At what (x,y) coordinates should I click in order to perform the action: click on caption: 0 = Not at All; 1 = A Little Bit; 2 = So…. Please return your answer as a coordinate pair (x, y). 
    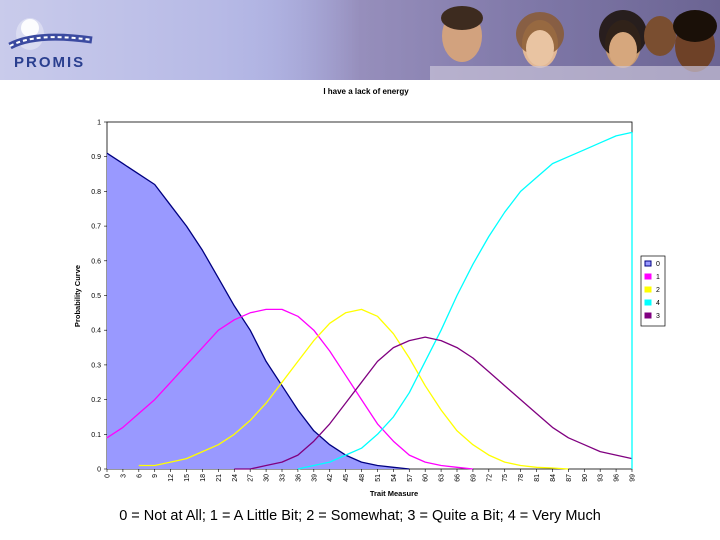
    Looking at the image, I should click on (360, 516).